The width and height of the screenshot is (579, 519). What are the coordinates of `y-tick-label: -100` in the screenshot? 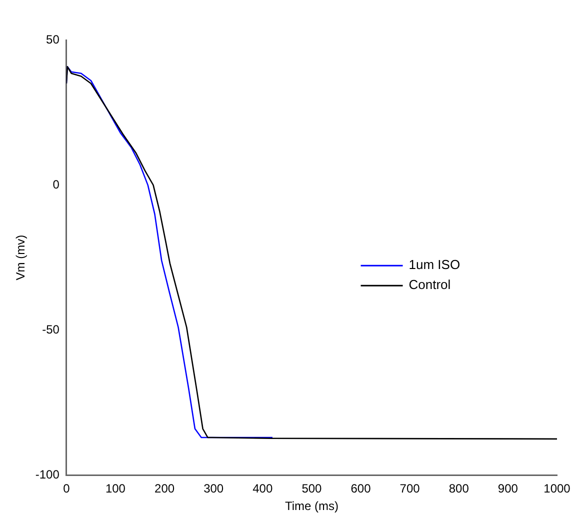 It's located at (47, 475).